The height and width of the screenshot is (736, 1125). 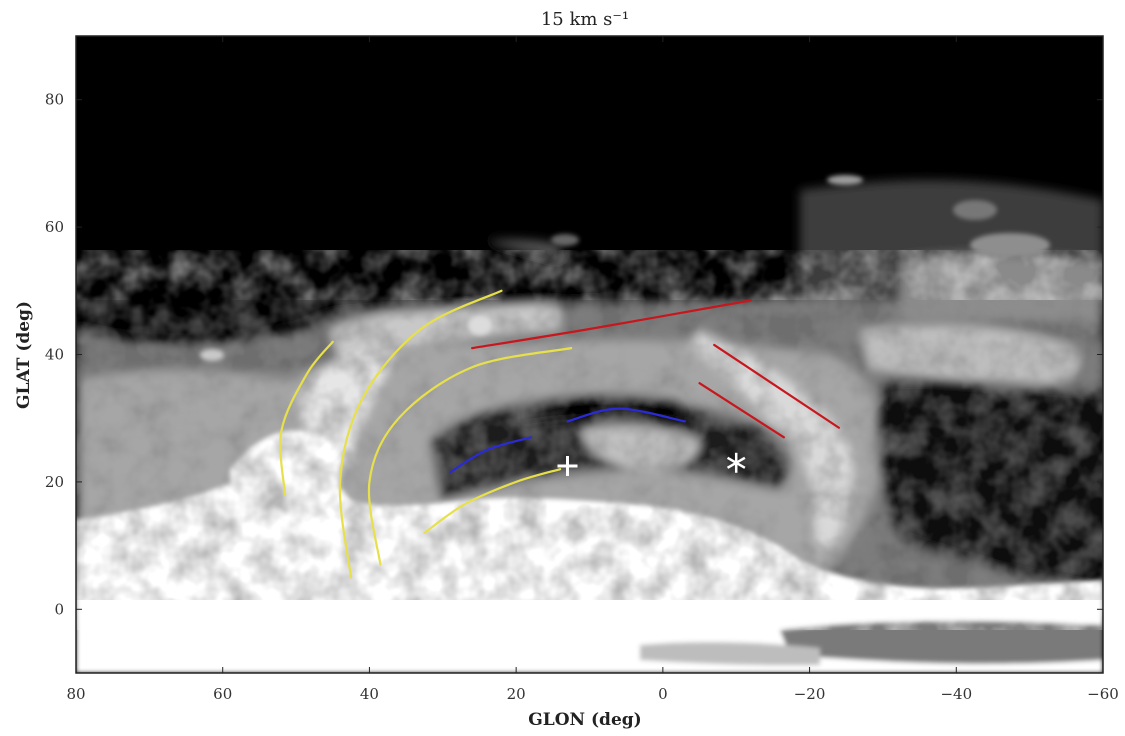 What do you see at coordinates (516, 694) in the screenshot?
I see `x-tick-label: 20` at bounding box center [516, 694].